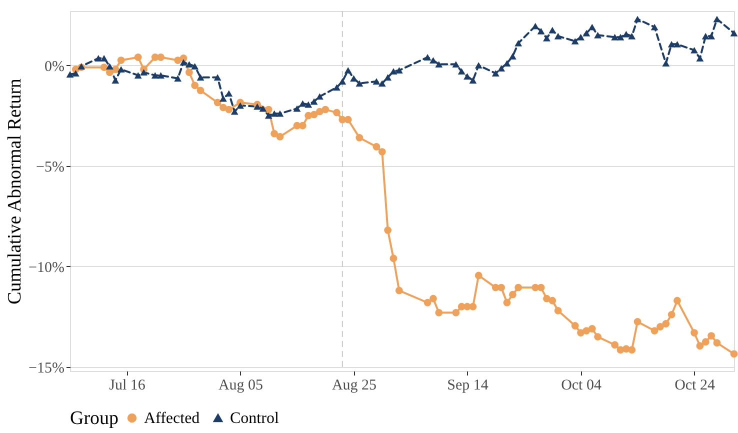 This screenshot has width=738, height=433. Describe the element at coordinates (468, 386) in the screenshot. I see `x-tick-label: Sep 14` at that location.